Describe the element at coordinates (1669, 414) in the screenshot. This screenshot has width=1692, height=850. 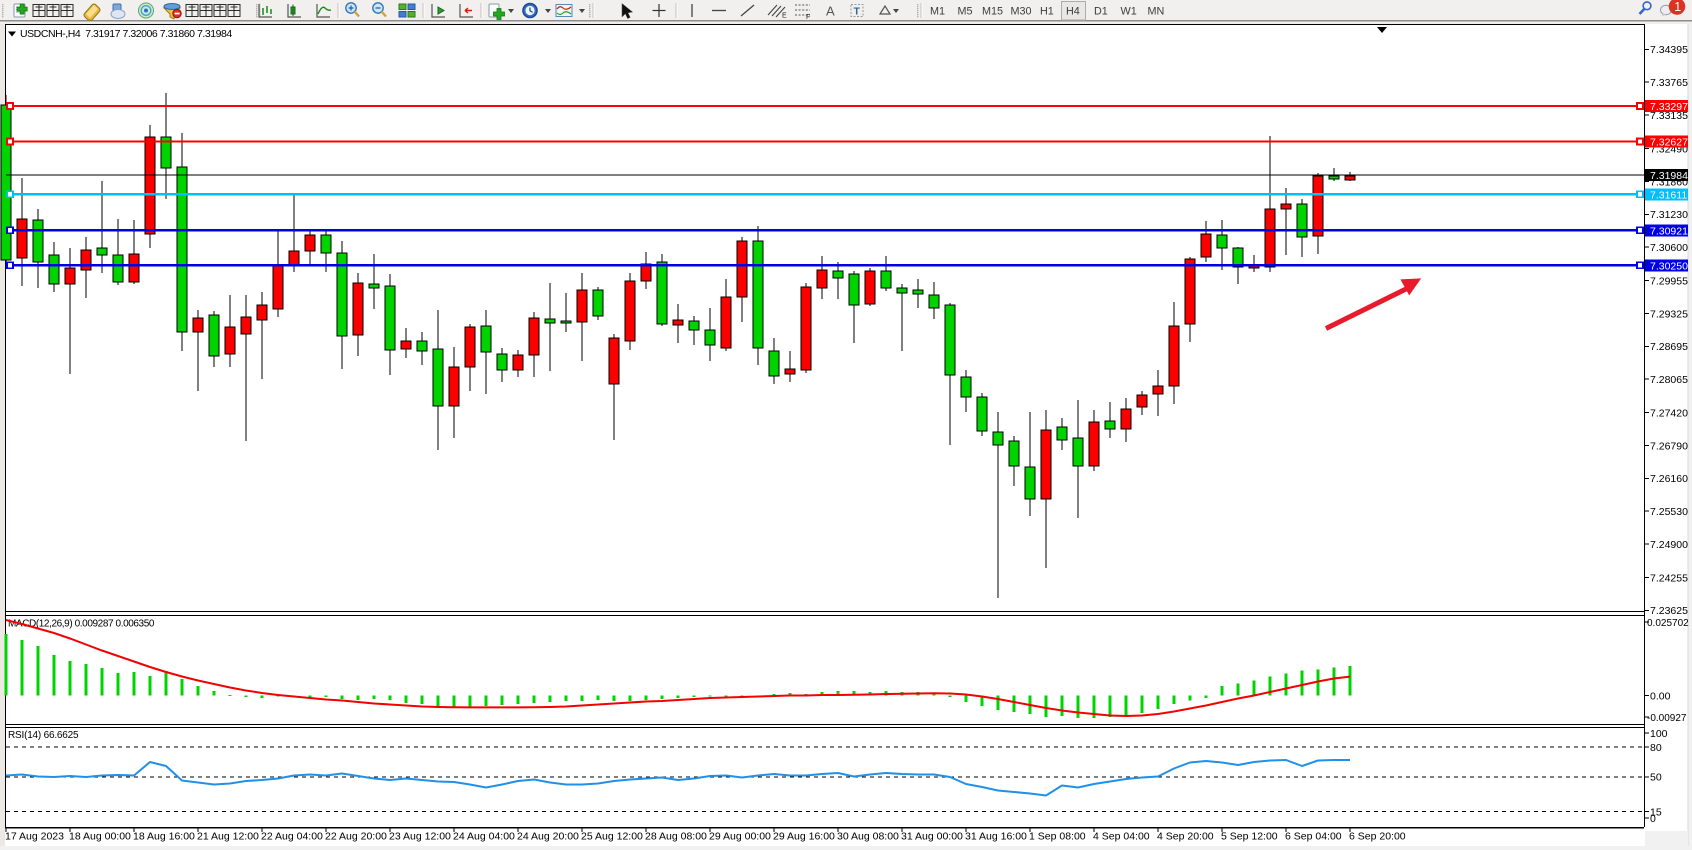
I see `svg-text: 7.27420` at that location.